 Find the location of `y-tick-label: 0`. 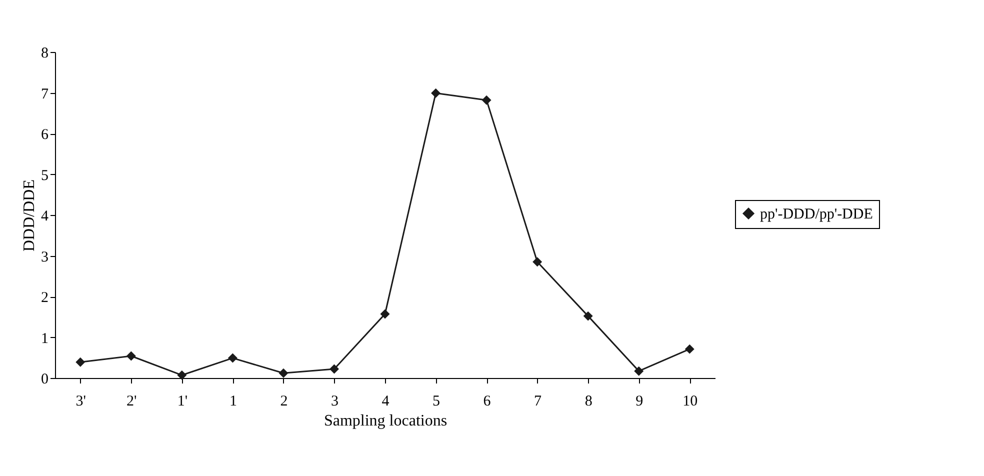

y-tick-label: 0 is located at coordinates (44, 380).